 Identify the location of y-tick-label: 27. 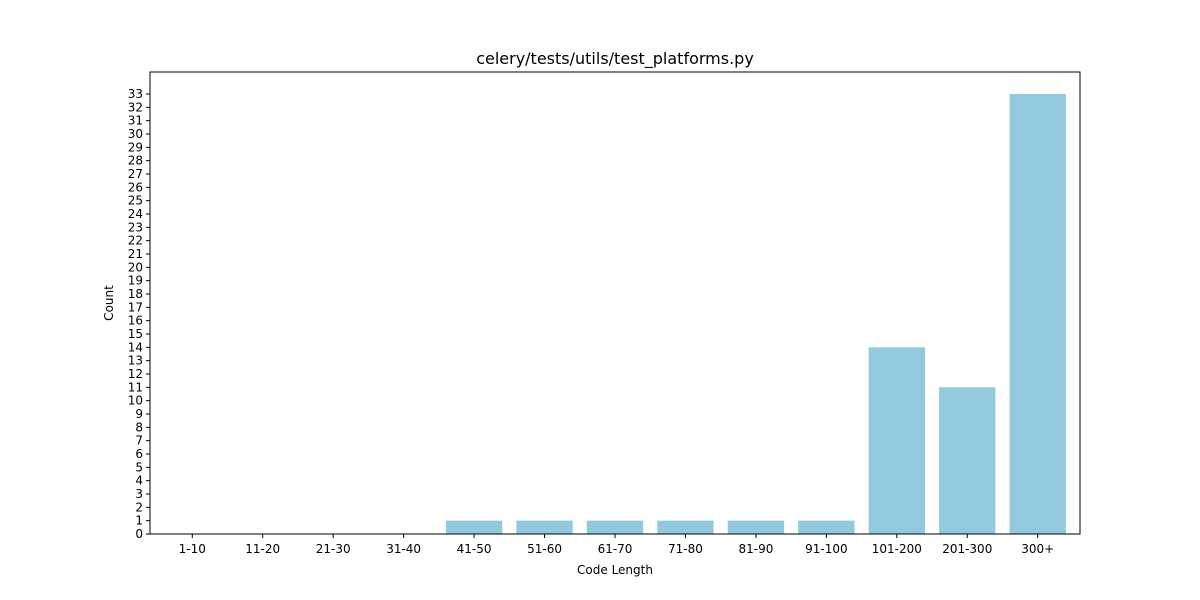
(135, 174).